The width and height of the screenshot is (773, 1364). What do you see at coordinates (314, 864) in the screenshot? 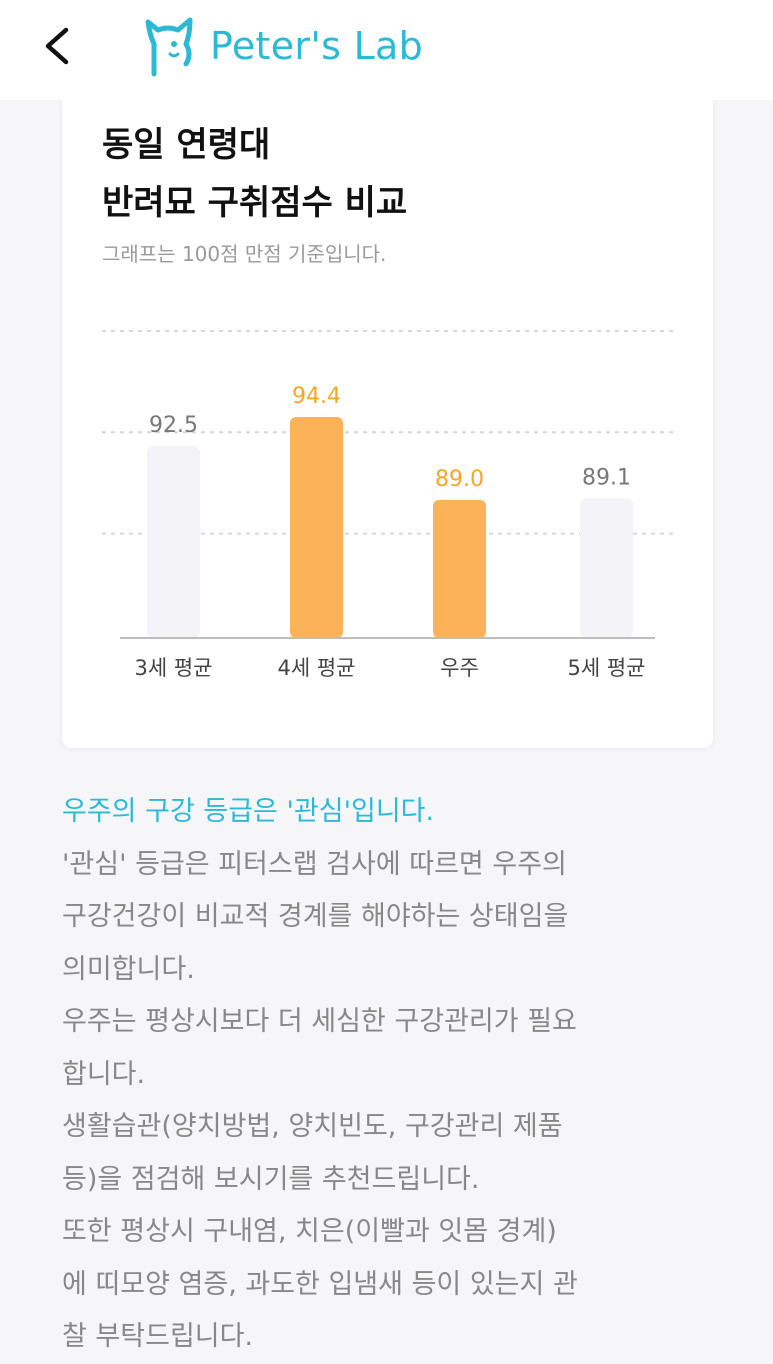
I see `description-line: '관심' 등급은 피터스랩 검사에 따르면 우주의` at bounding box center [314, 864].